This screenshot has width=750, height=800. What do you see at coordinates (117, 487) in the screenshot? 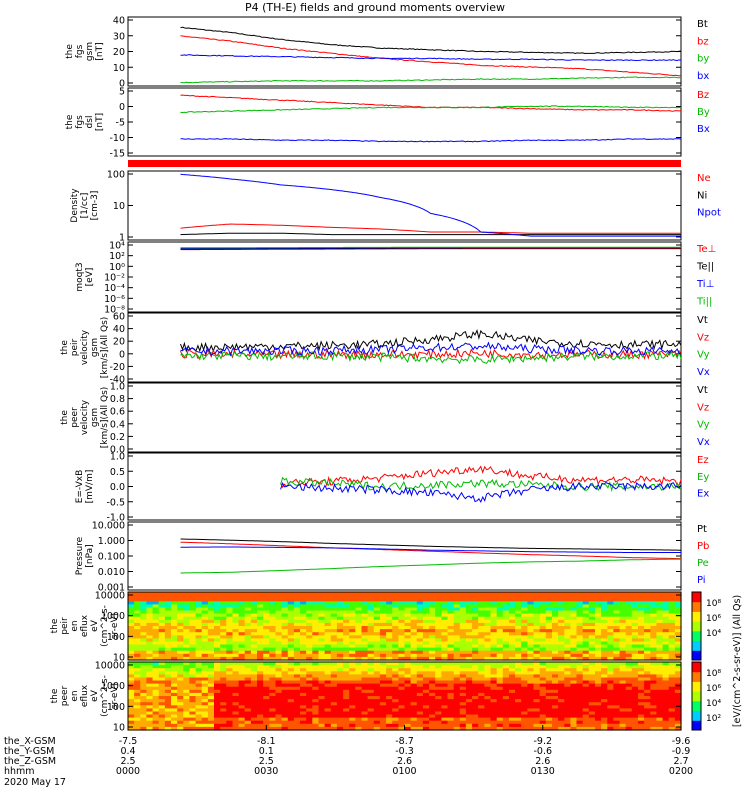
I see `y-tick-label: 0.0` at bounding box center [117, 487].